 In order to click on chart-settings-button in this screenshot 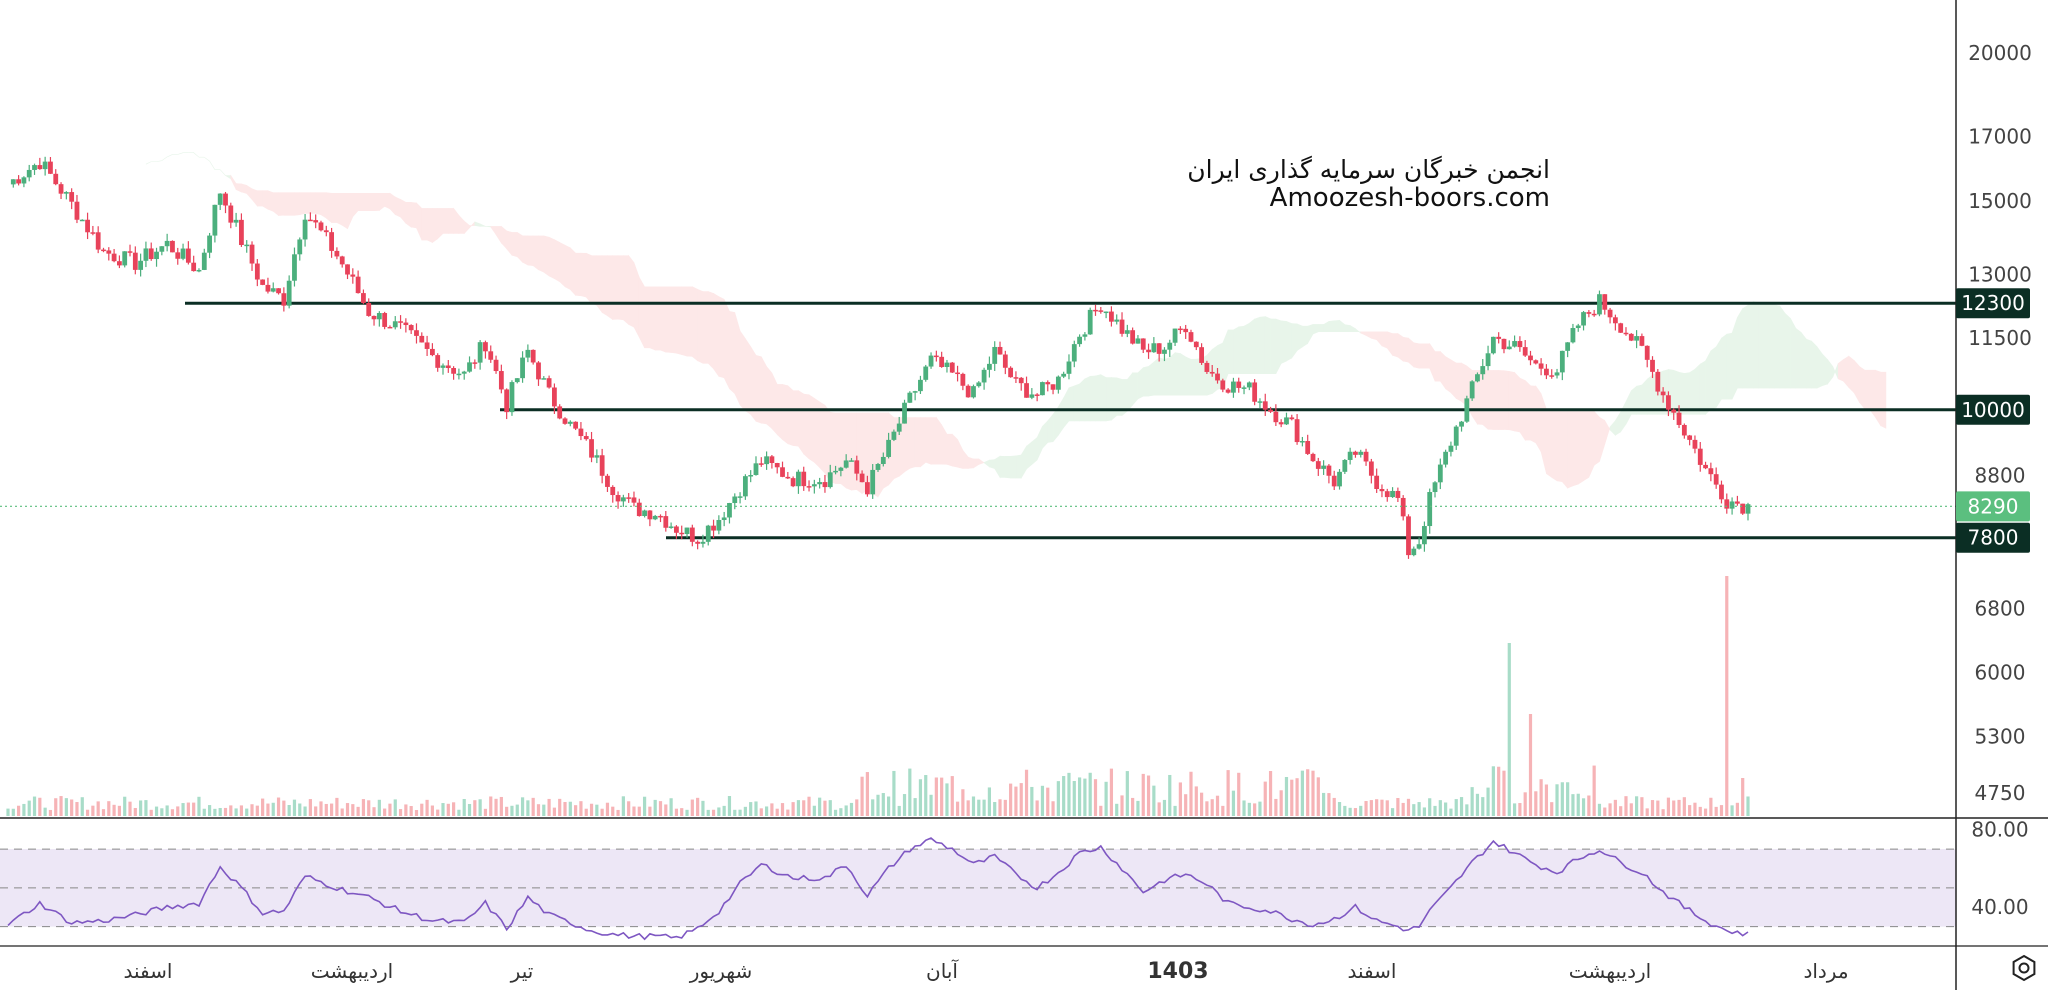, I will do `click(2024, 968)`.